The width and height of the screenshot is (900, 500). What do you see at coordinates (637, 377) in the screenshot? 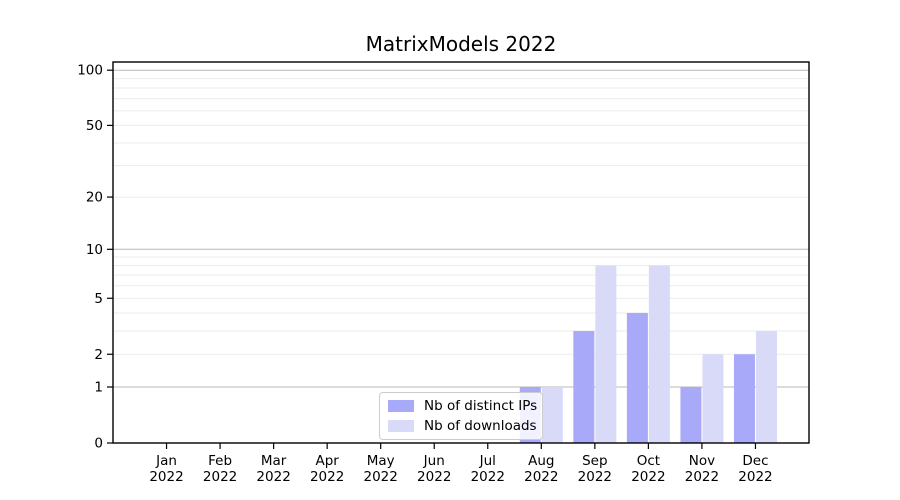
I see `bar-ips-oct` at bounding box center [637, 377].